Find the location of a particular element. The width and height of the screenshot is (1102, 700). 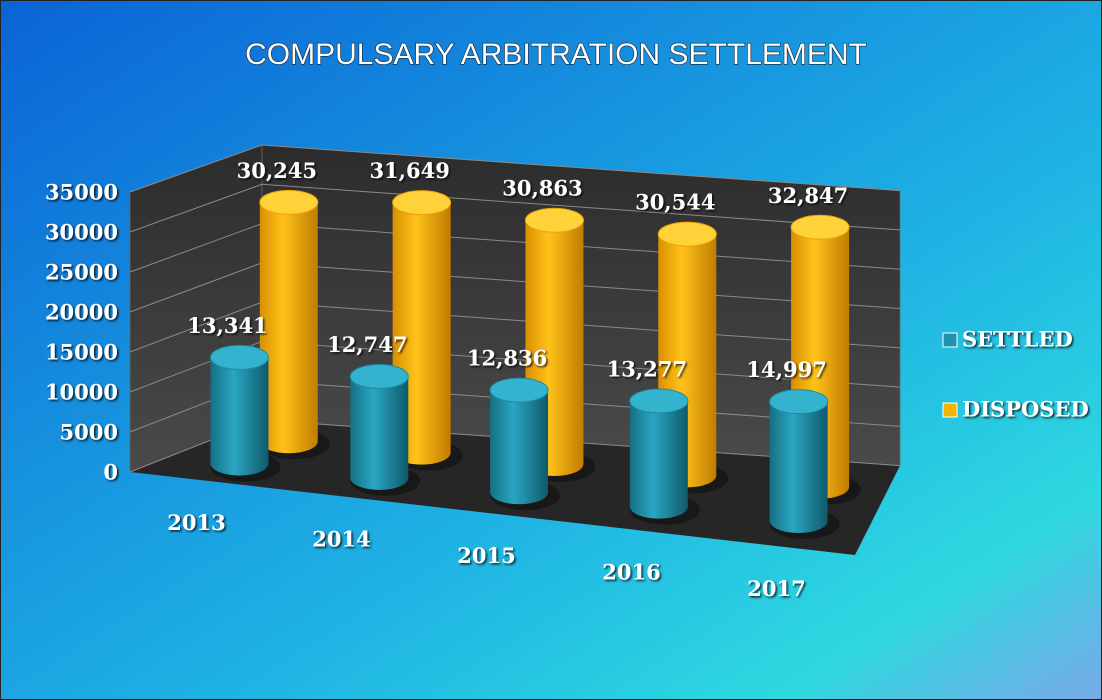

legend-label: SETTLED is located at coordinates (1017, 339).